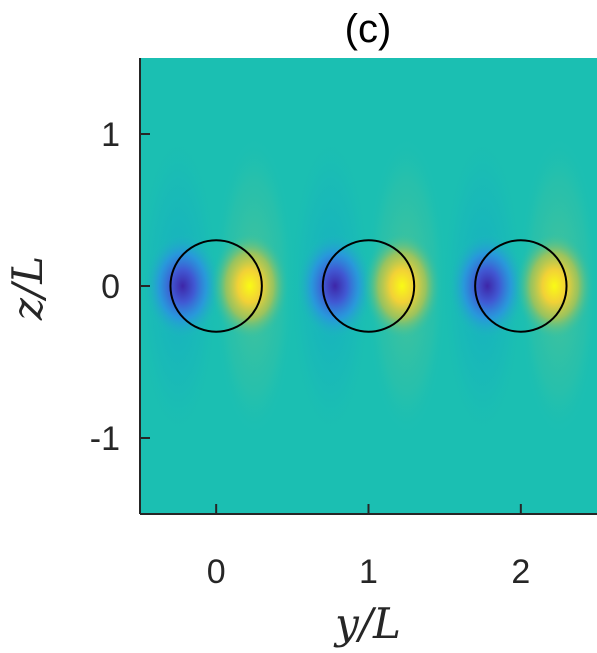 This screenshot has height=653, width=597. What do you see at coordinates (110, 135) in the screenshot?
I see `y-tick-label: 1` at bounding box center [110, 135].